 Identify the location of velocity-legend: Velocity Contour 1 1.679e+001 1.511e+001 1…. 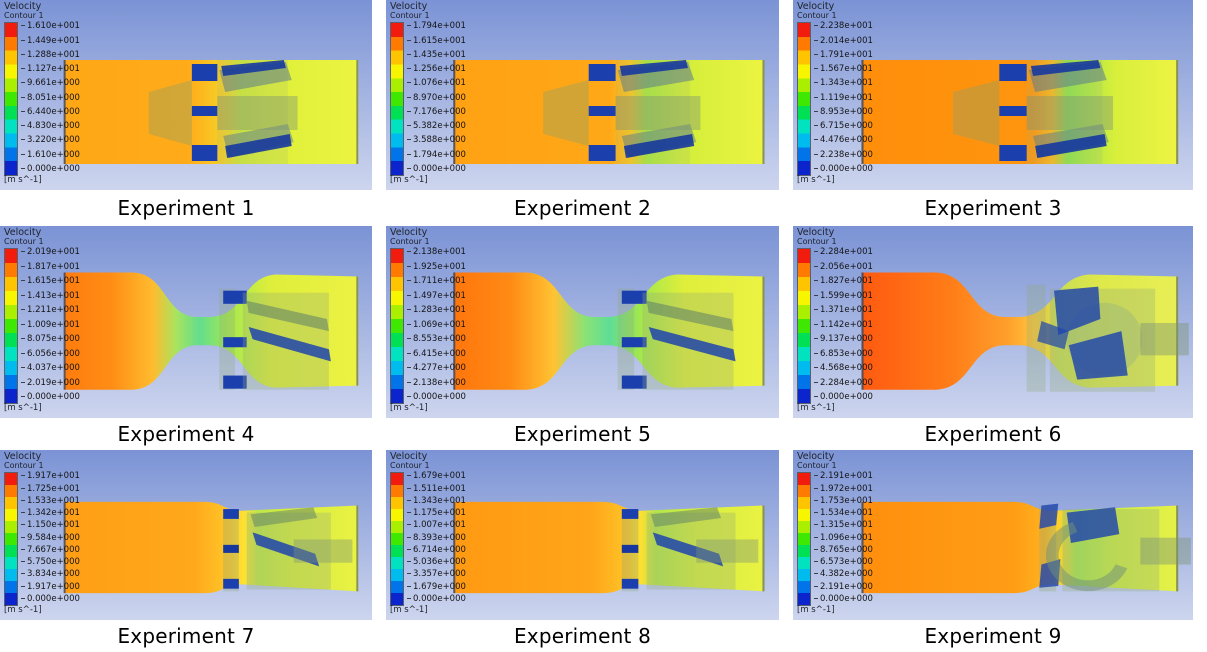
(428, 533).